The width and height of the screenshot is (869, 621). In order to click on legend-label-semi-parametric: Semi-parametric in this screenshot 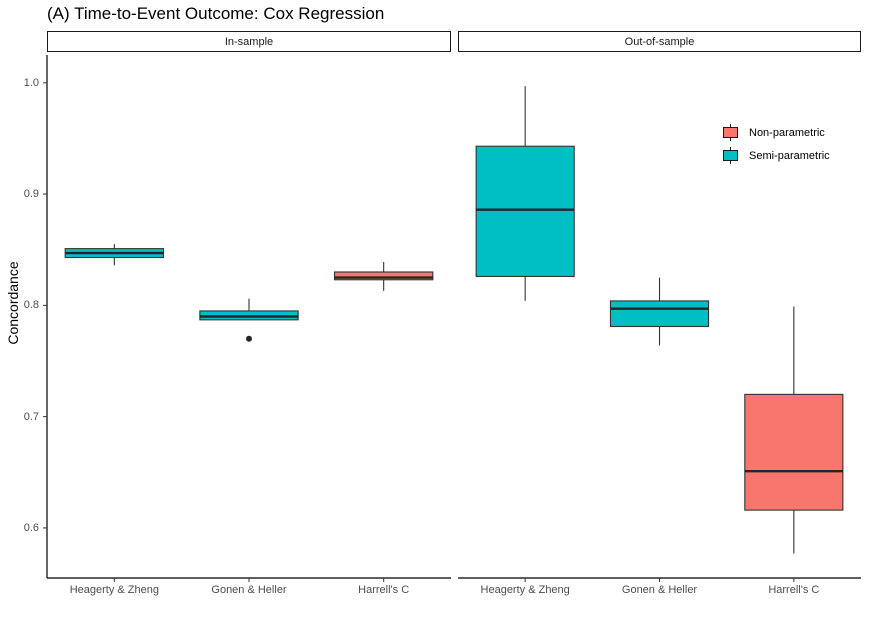, I will do `click(789, 155)`.